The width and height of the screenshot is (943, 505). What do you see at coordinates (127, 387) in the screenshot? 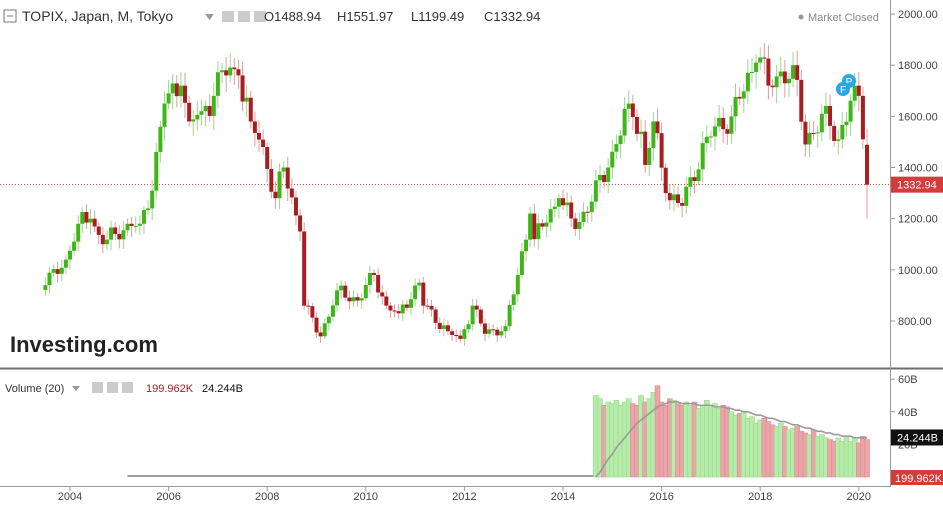
I see `volume-close-icon` at bounding box center [127, 387].